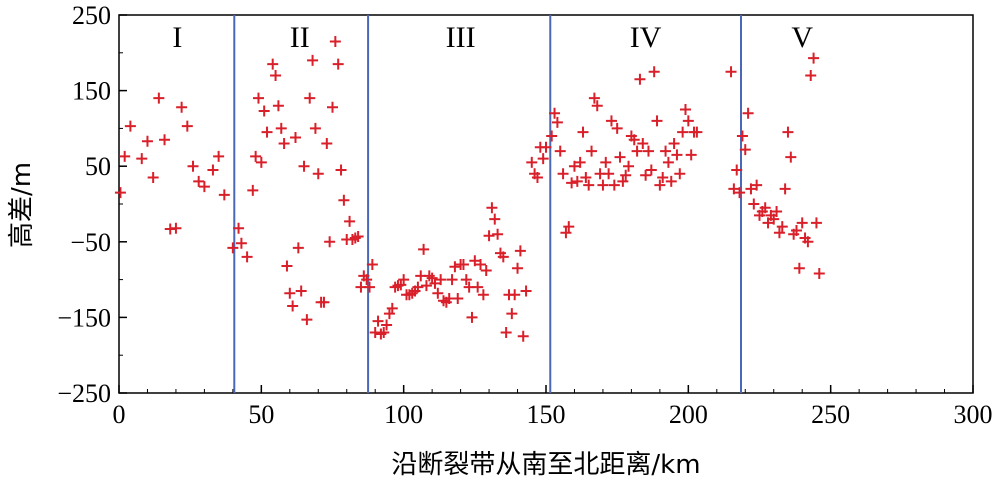  Describe the element at coordinates (830, 414) in the screenshot. I see `x-tick-label: 250` at that location.